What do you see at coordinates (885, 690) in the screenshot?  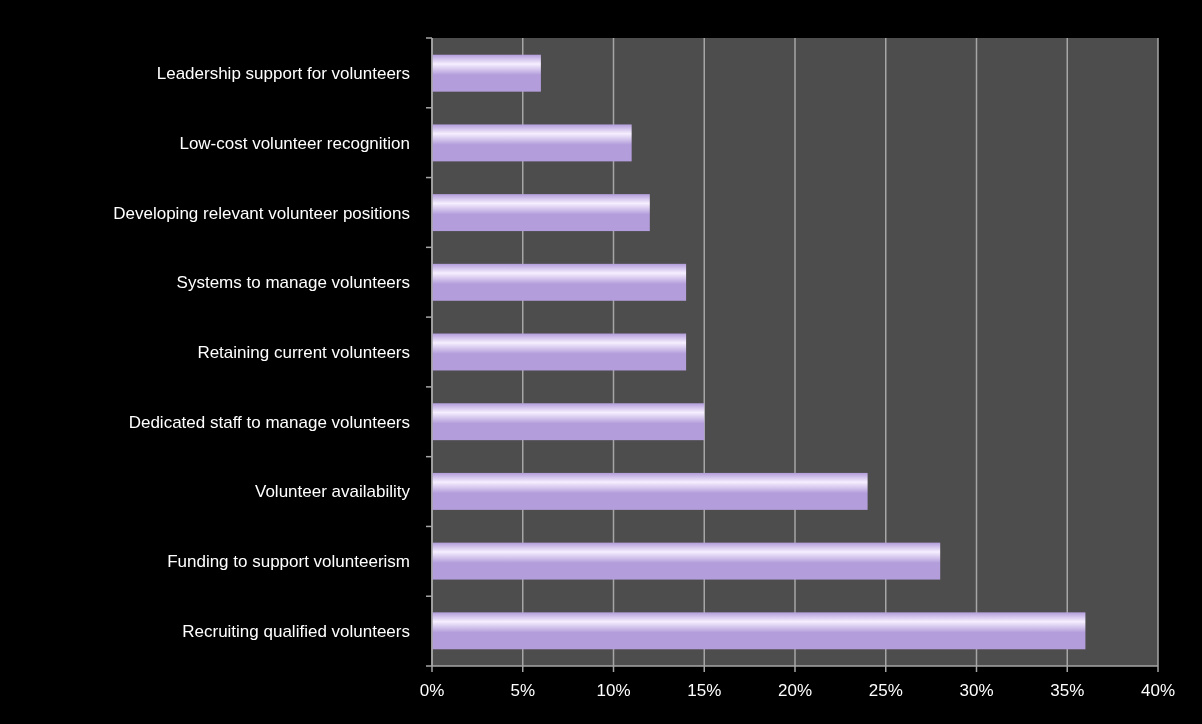 I see `x-tick-label: 25%` at bounding box center [885, 690].